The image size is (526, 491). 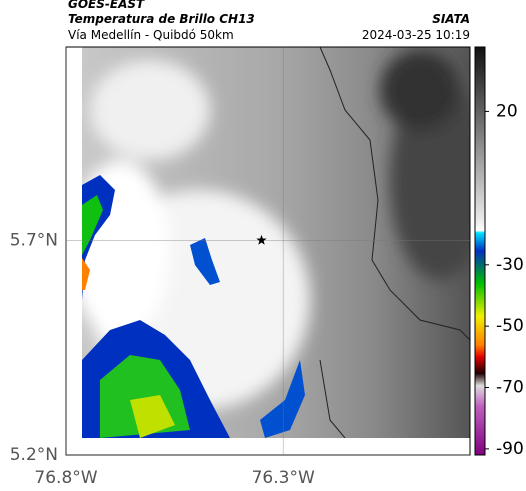 What do you see at coordinates (507, 111) in the screenshot?
I see `colorbar-tick-label: 20` at bounding box center [507, 111].